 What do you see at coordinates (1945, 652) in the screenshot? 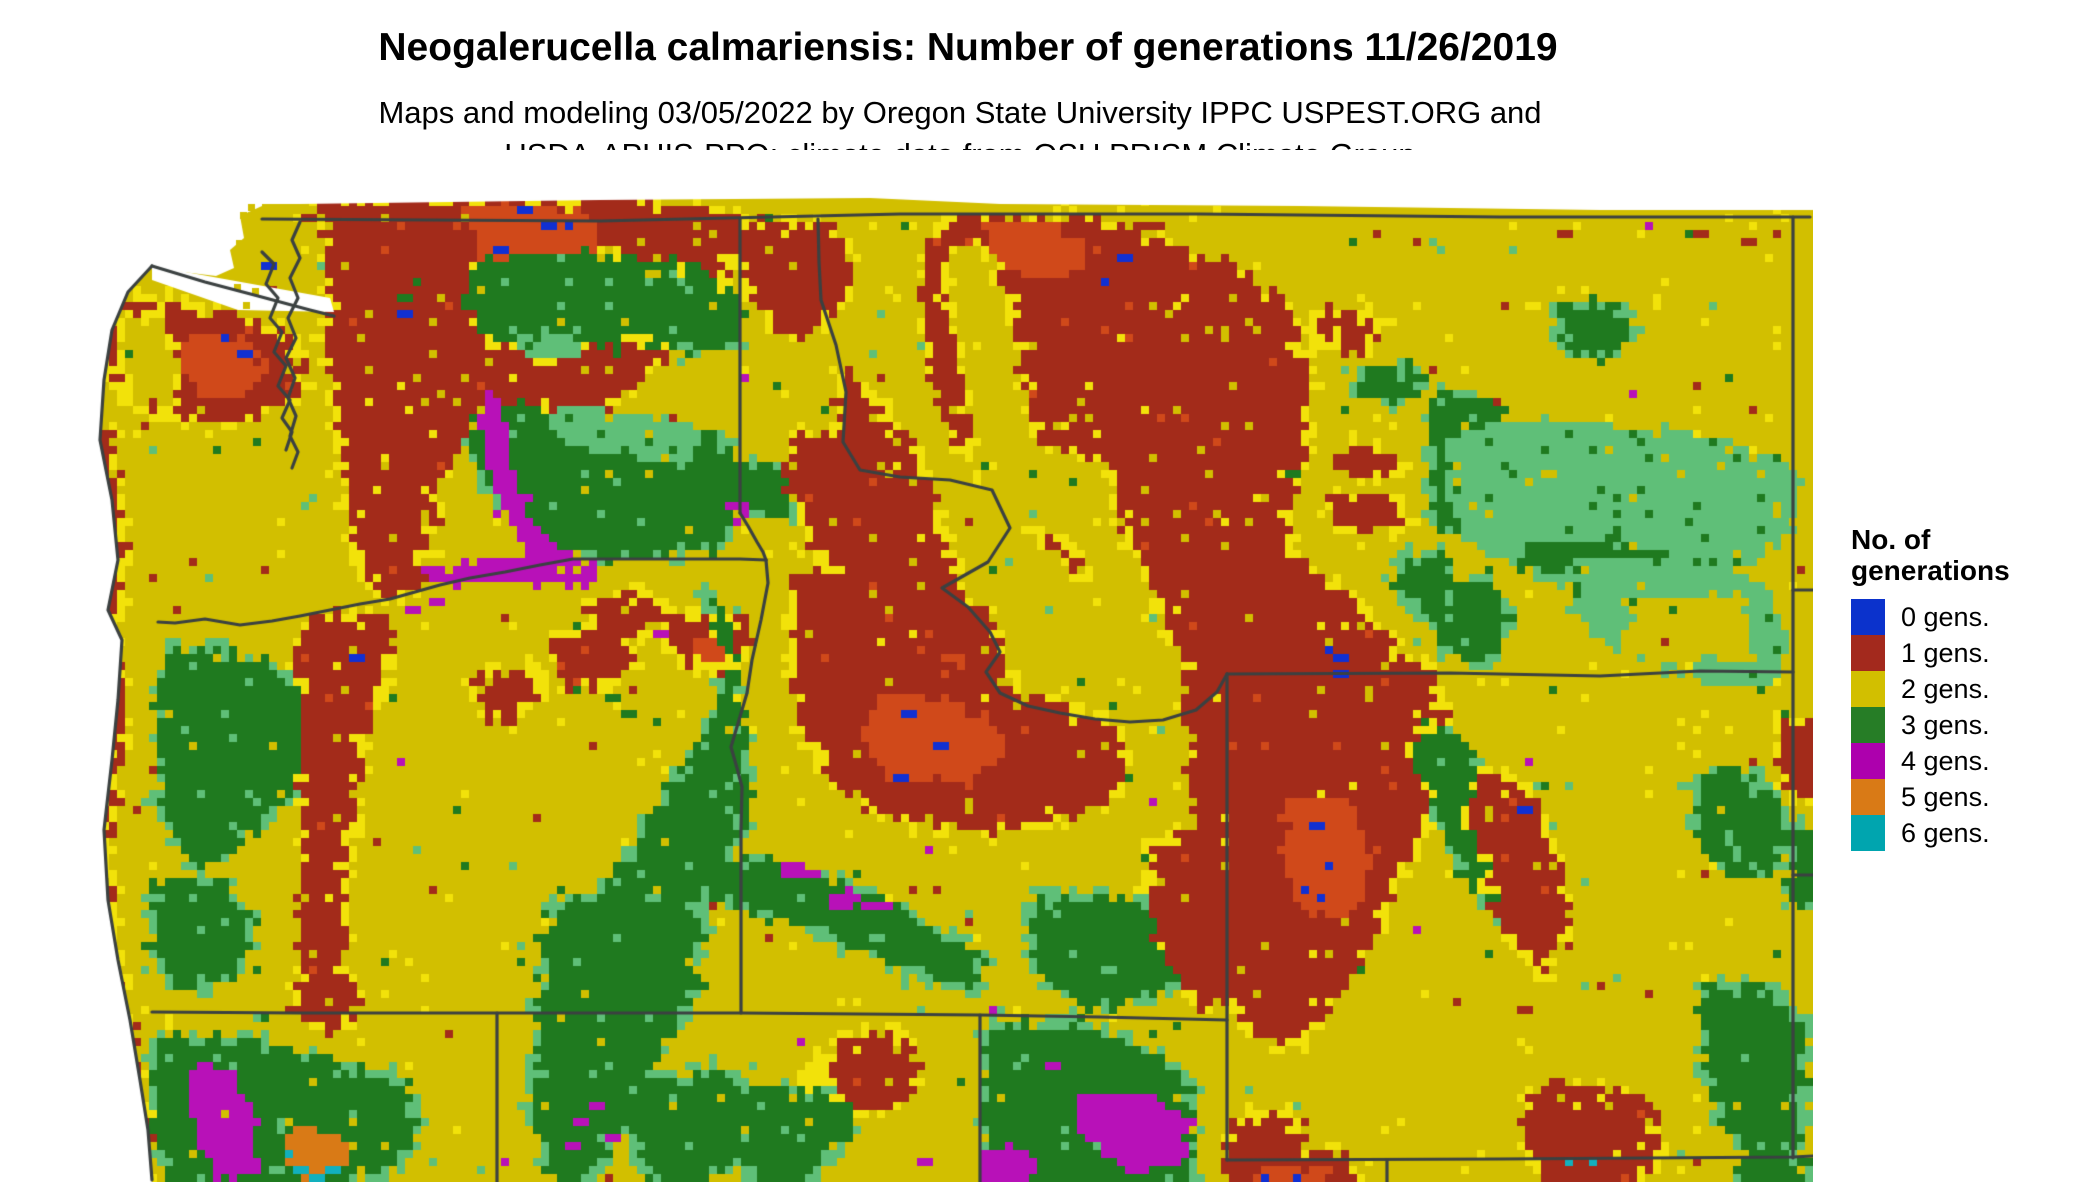
I see `legend-label: 1 gens.` at bounding box center [1945, 652].